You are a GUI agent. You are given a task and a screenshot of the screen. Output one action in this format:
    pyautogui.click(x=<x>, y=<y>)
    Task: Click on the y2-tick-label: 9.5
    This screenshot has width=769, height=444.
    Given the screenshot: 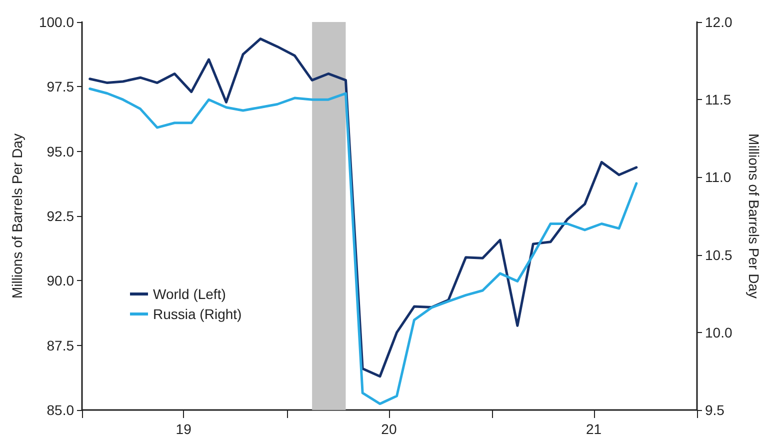 What is the action you would take?
    pyautogui.click(x=715, y=410)
    